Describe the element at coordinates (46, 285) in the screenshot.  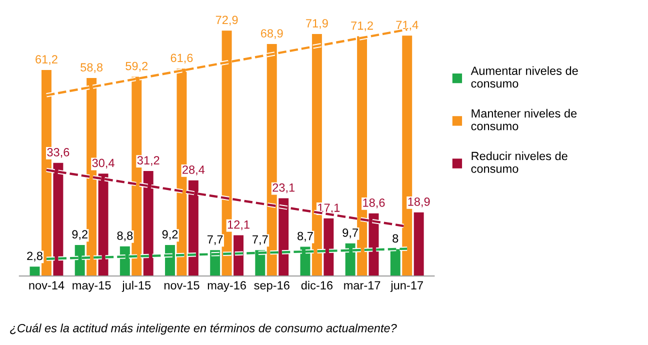
I see `x-tick-label: nov-14` at that location.